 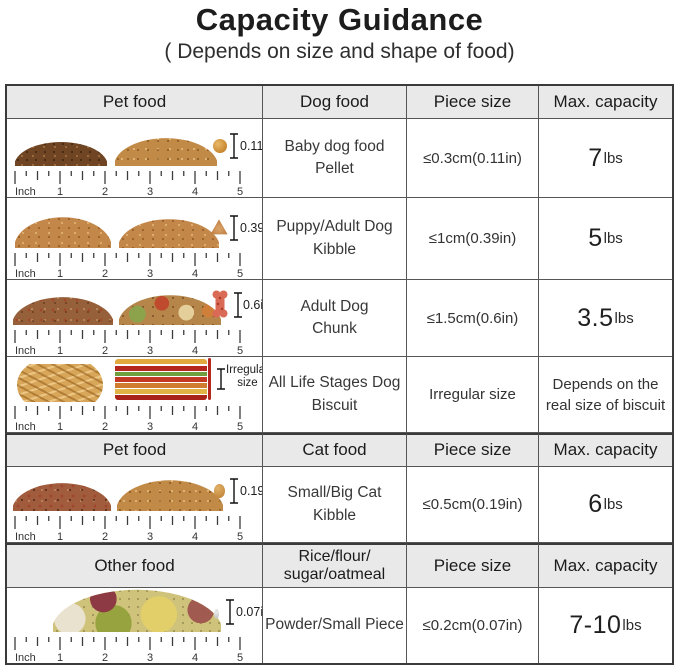 I want to click on sample-cell-powder: 0.07in Inch 1 2 3 4 5, so click(x=135, y=625).